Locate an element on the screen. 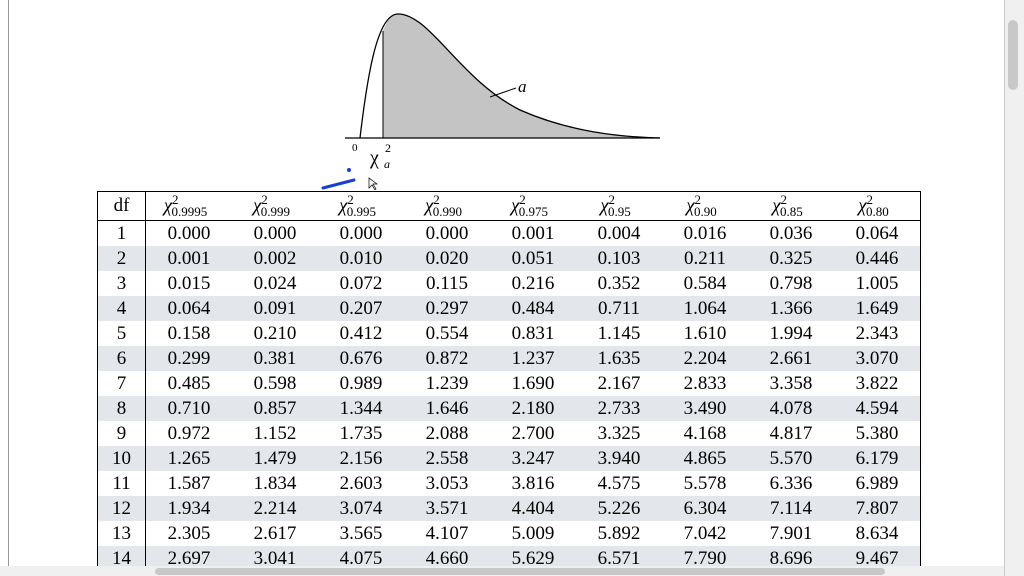 Image resolution: width=1024 pixels, height=576 pixels. axis-sub: a is located at coordinates (387, 164).